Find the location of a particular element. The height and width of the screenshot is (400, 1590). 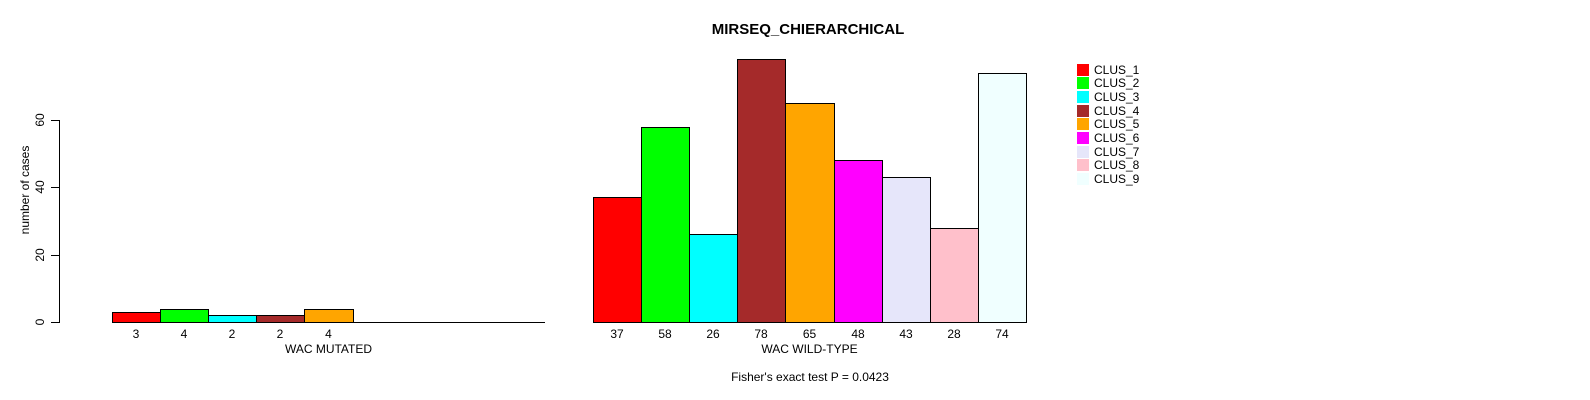

y-tick-label: 20 is located at coordinates (40, 255).